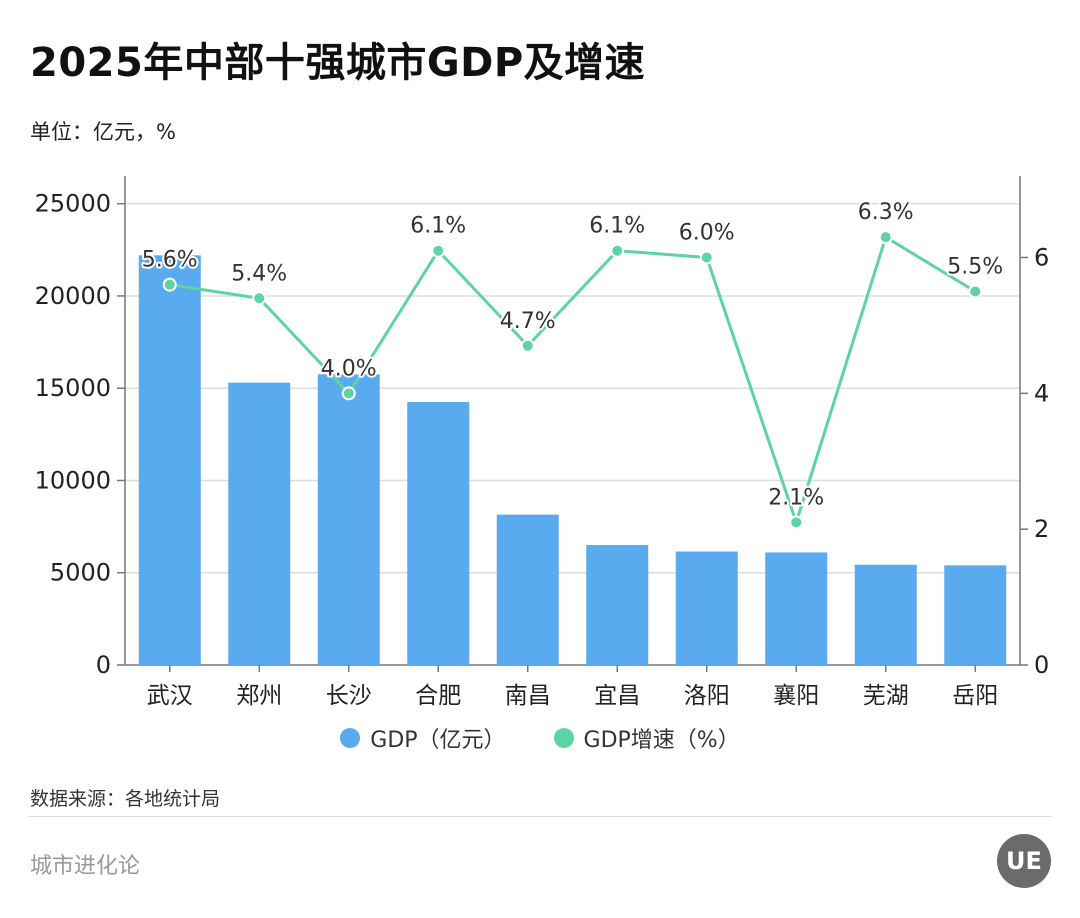  What do you see at coordinates (169, 460) in the screenshot?
I see `bar-武汉` at bounding box center [169, 460].